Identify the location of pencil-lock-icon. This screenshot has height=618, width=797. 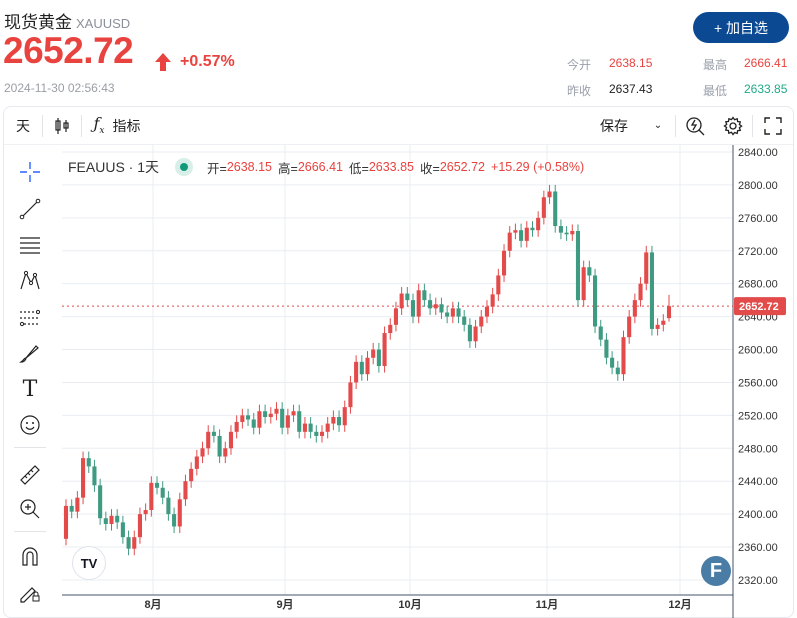
(30, 595).